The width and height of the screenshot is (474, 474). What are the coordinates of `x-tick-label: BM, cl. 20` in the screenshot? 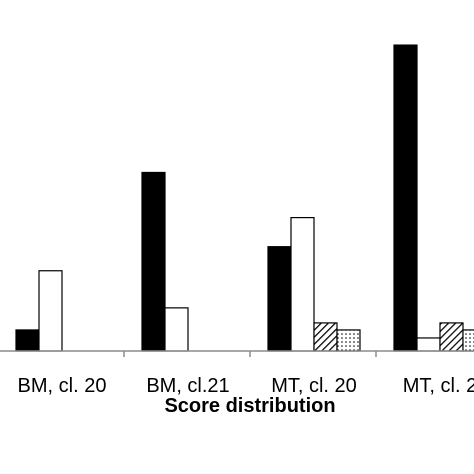 It's located at (62, 386).